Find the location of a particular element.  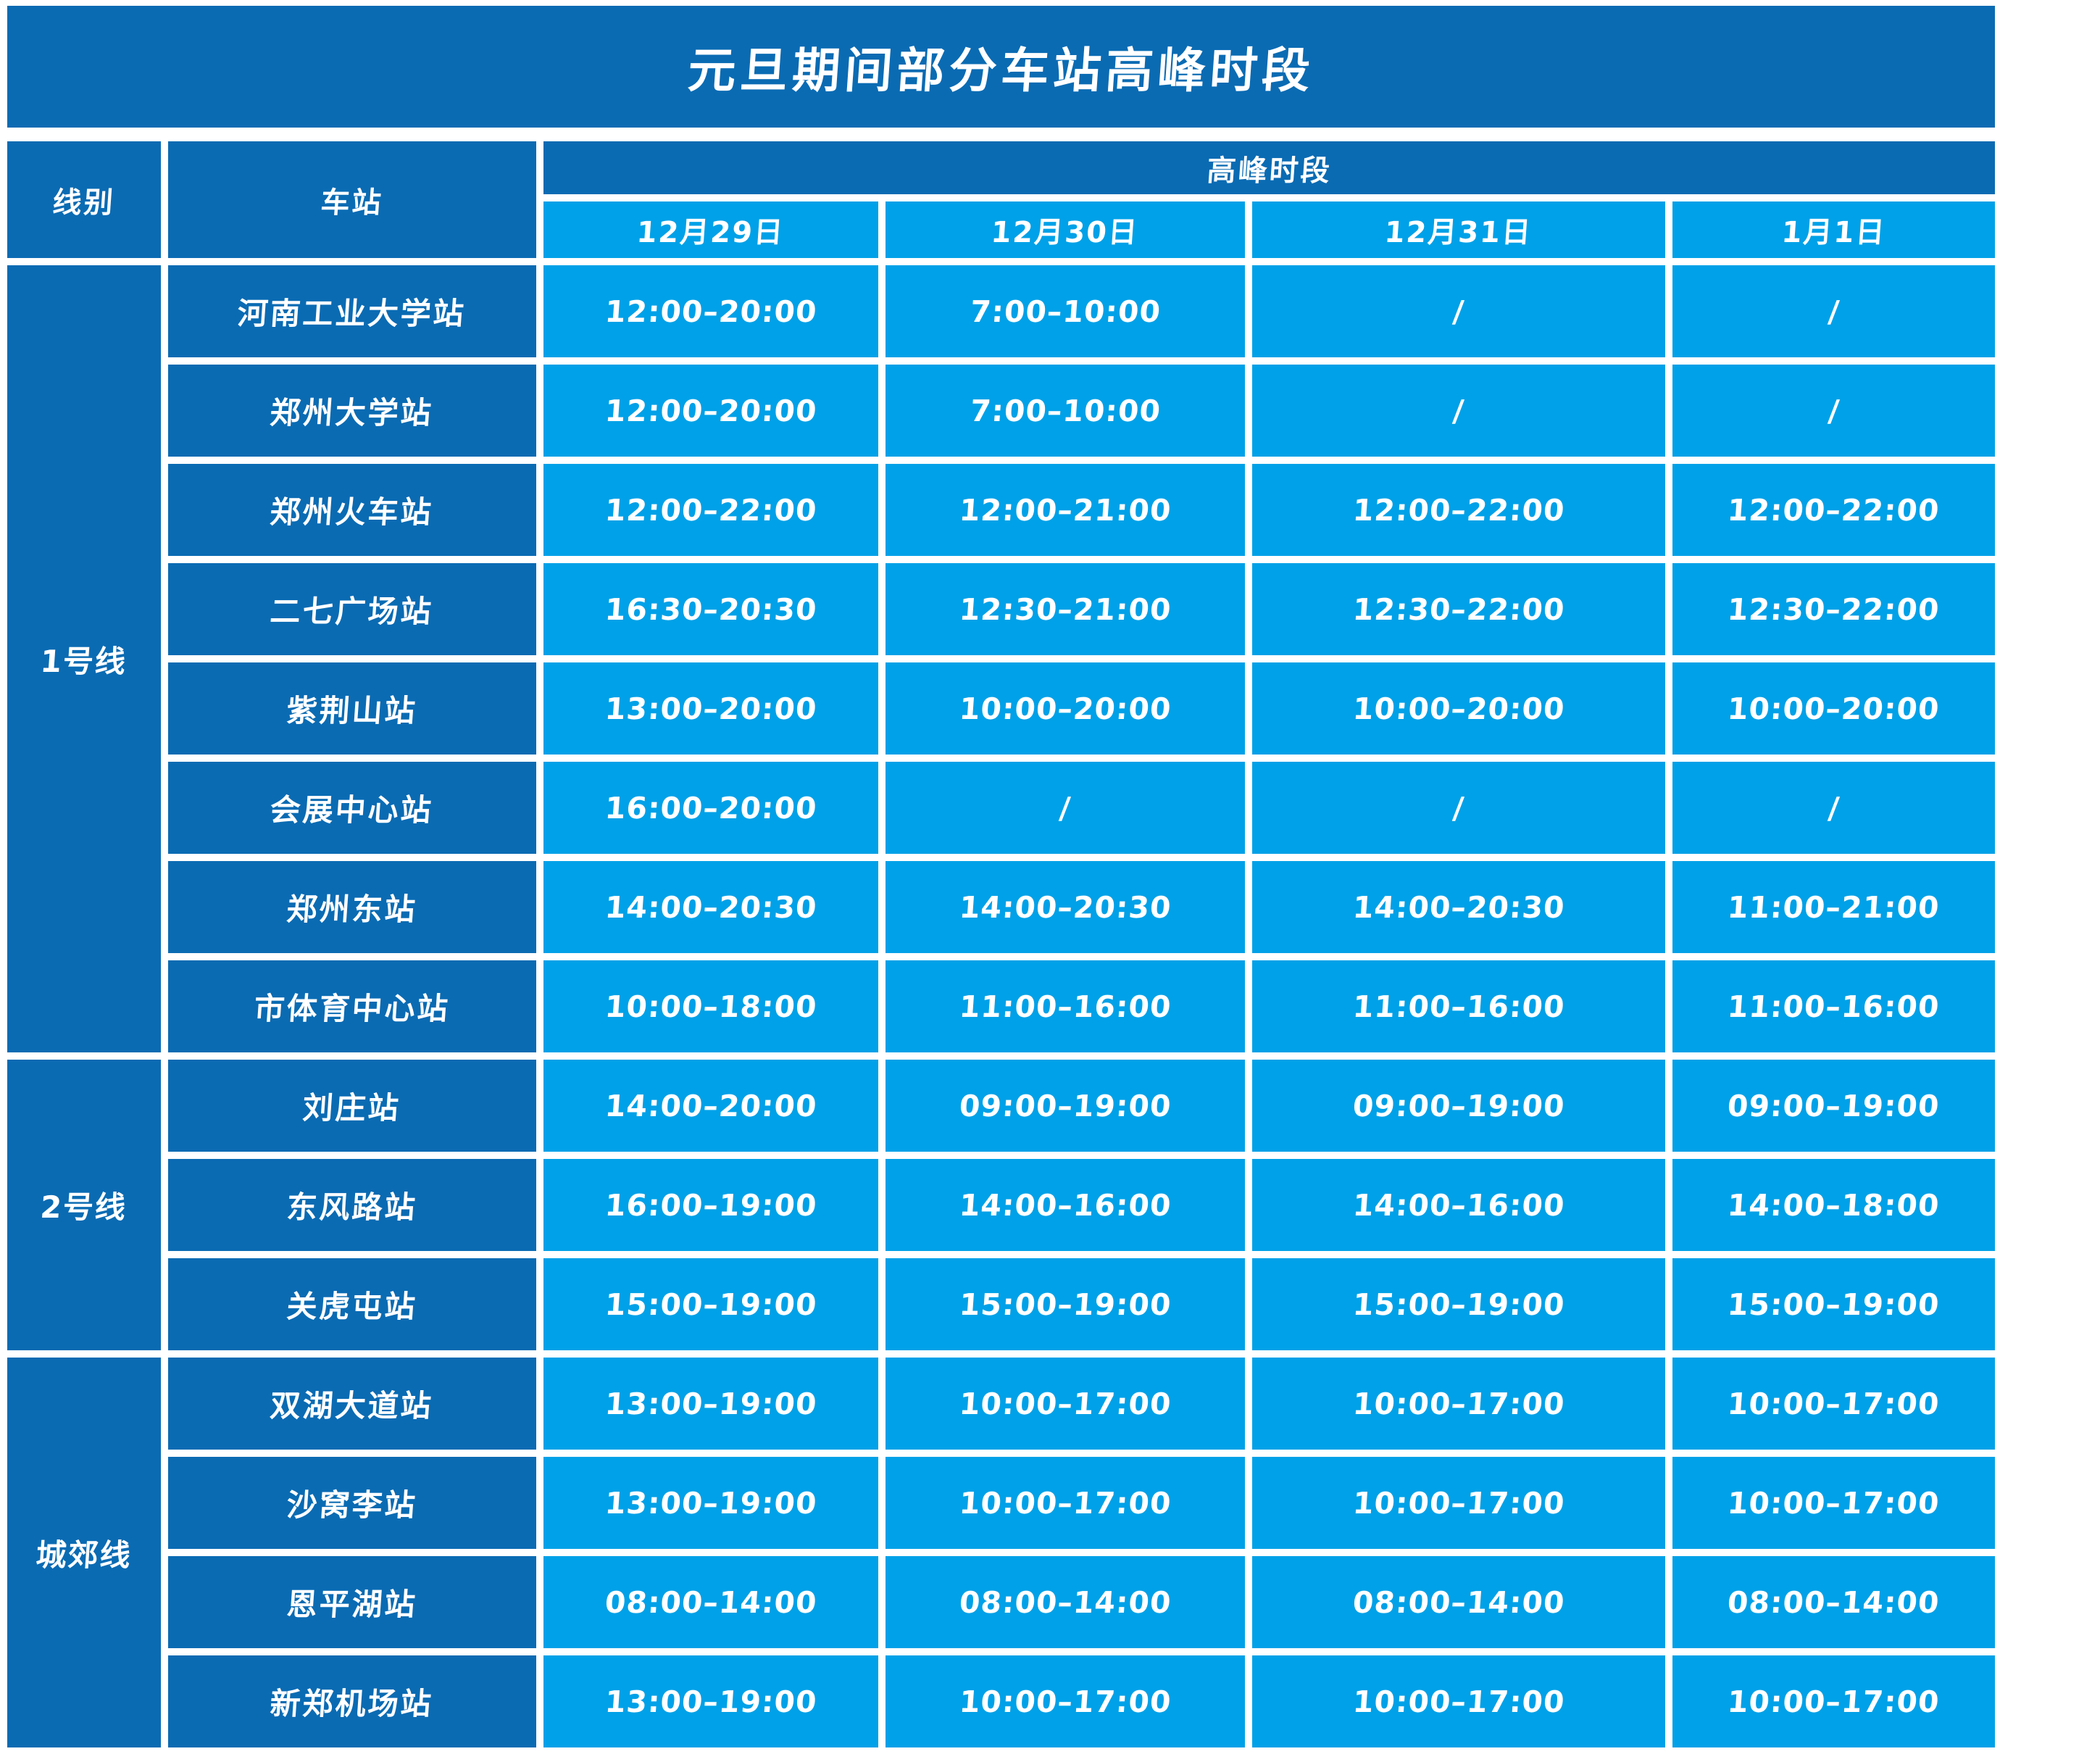

time-cell: 16:00–19:00 is located at coordinates (710, 1205).